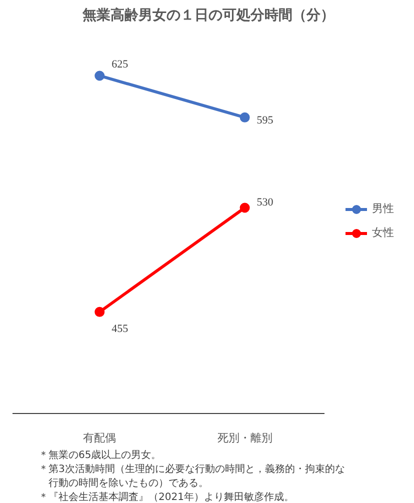 This screenshot has height=503, width=414. I want to click on data-label: 625, so click(120, 64).